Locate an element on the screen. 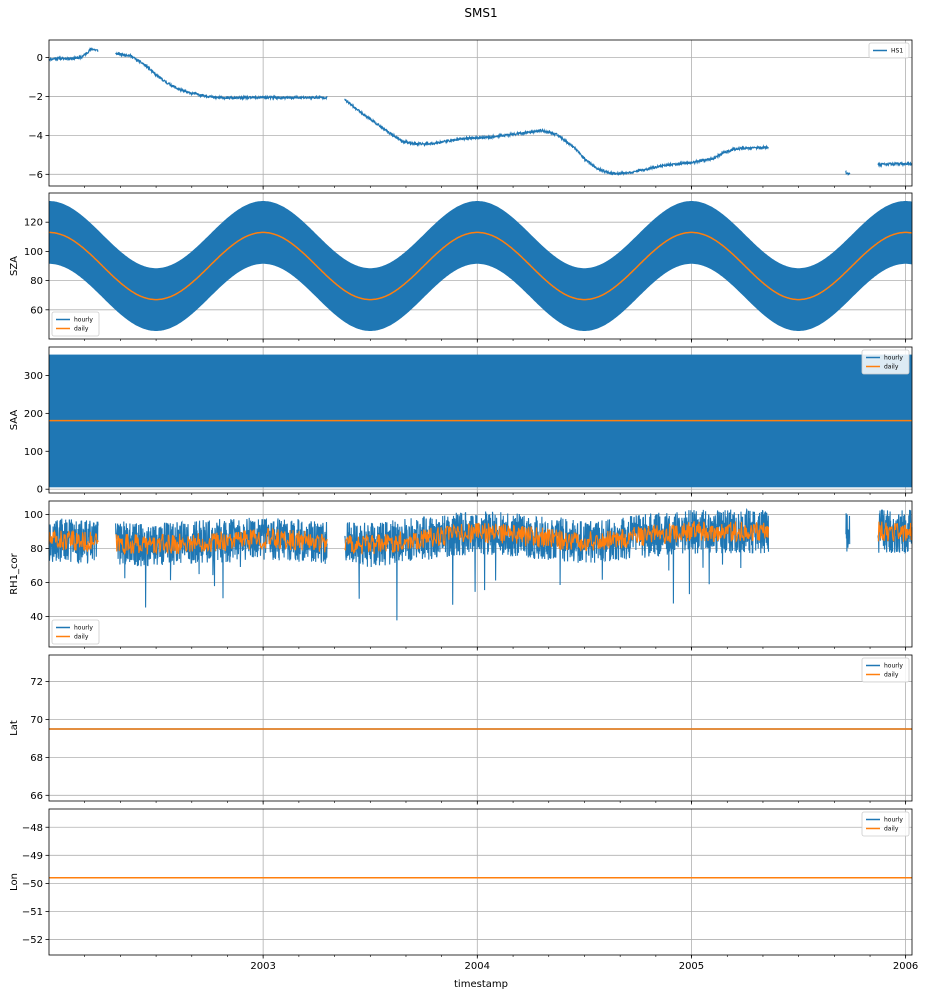 The height and width of the screenshot is (995, 925). x-axis-label: timestamp is located at coordinates (481, 984).